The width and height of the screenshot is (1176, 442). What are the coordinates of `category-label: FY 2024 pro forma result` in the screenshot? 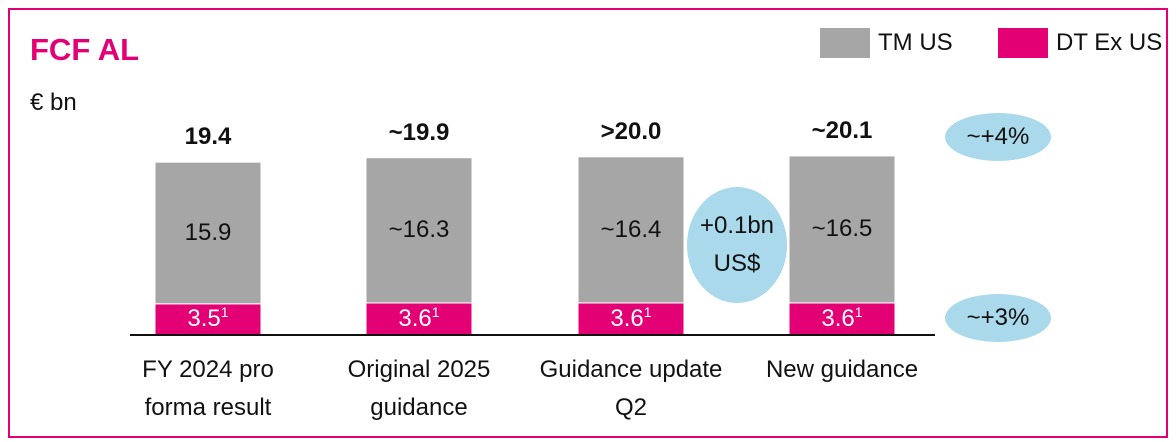 It's located at (208, 388).